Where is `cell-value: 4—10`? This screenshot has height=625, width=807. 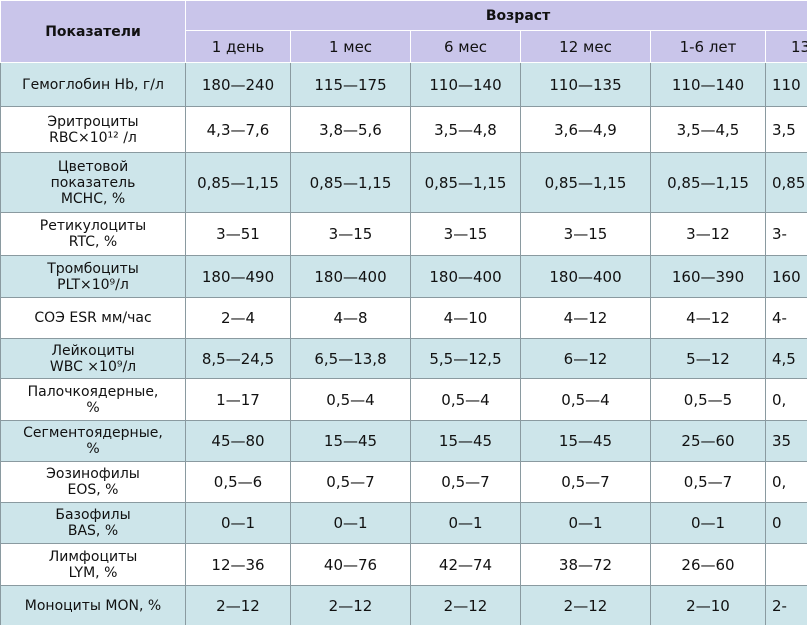
cell-value: 4—10 is located at coordinates (465, 318).